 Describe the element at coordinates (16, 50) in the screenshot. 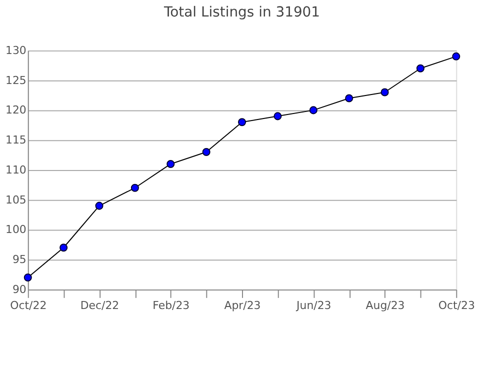

I see `y-tick-label: 130` at that location.